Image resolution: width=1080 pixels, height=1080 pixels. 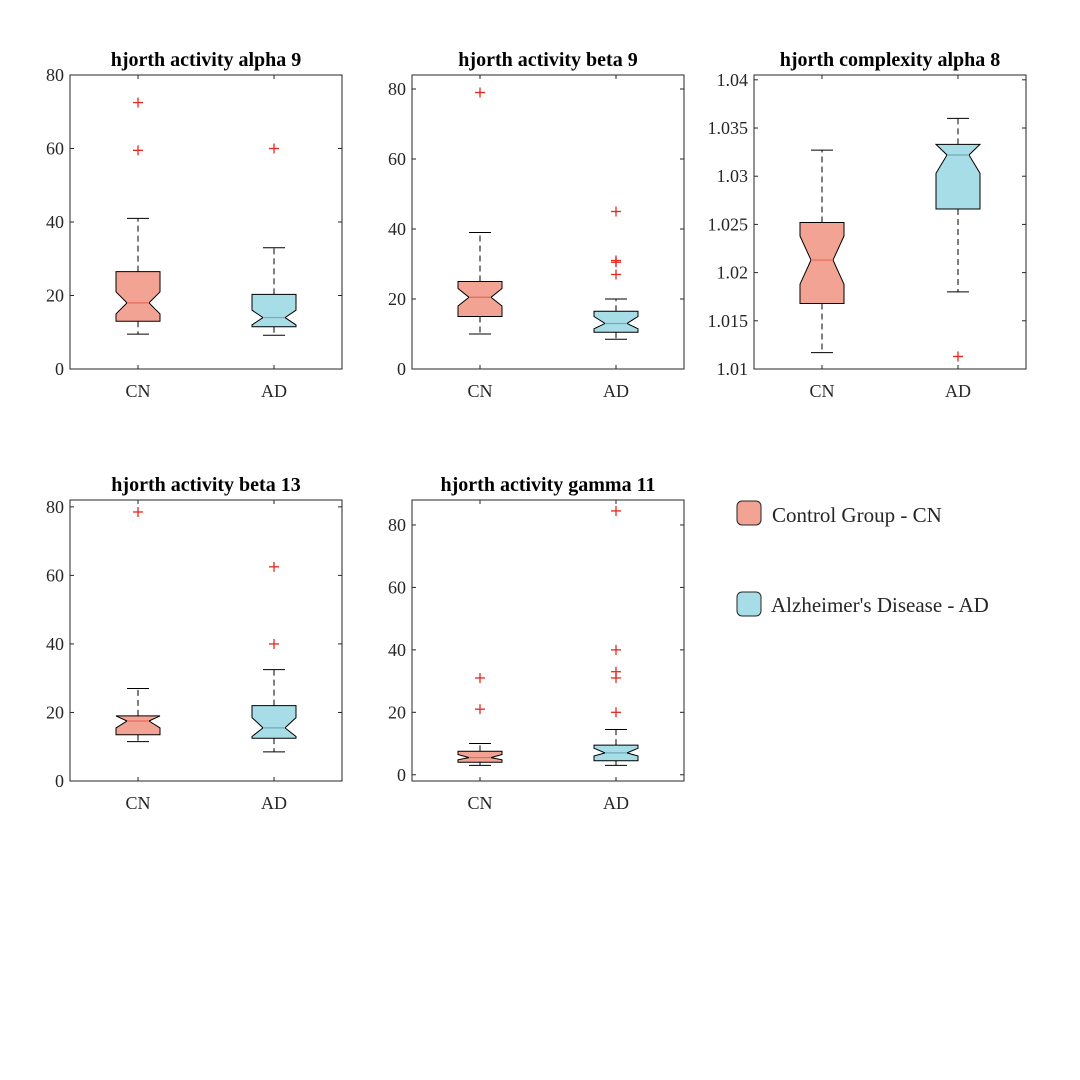 I want to click on y-tick-label: 1.03, so click(x=733, y=176).